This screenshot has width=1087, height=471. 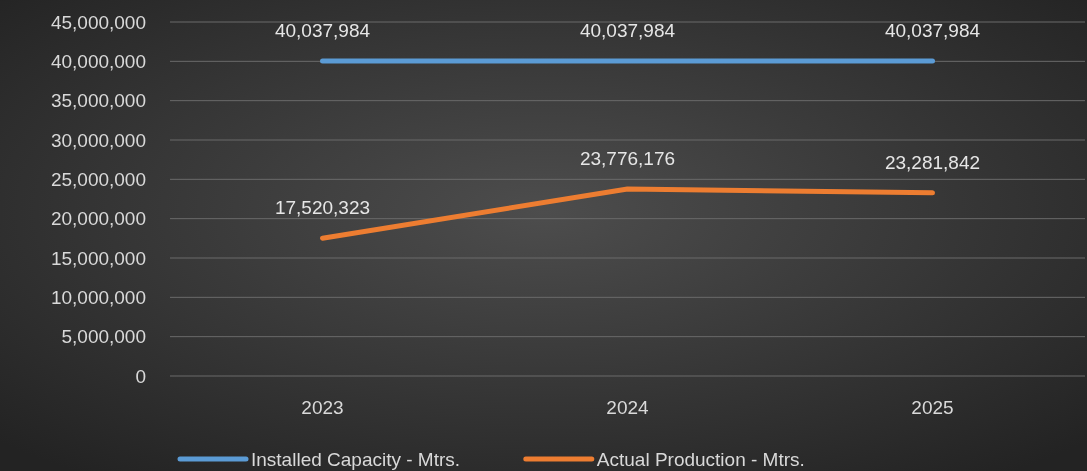 I want to click on data-label: 23,281,842, so click(x=932, y=162).